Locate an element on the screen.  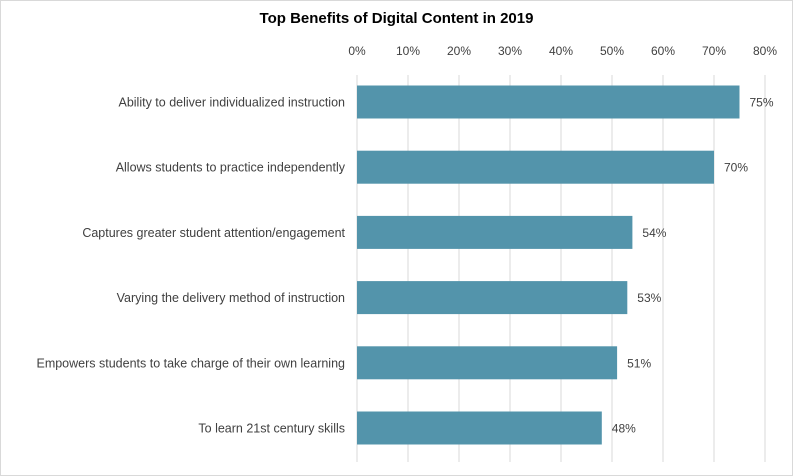
category-label: To learn 21st century skills is located at coordinates (271, 429).